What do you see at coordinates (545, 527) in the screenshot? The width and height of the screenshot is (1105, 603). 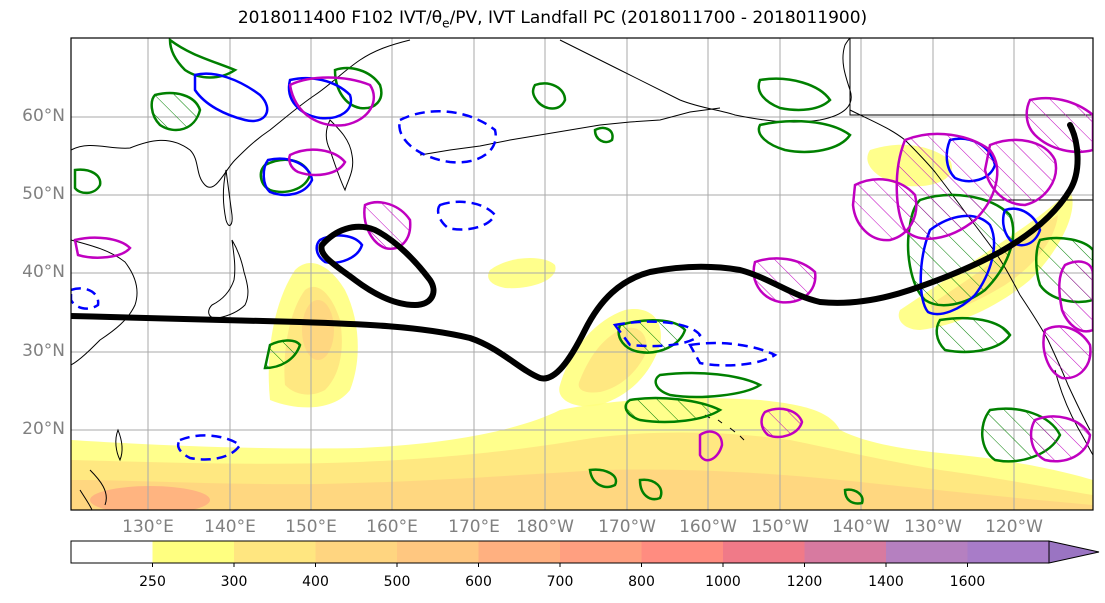 I see `lon-label: 180°W` at bounding box center [545, 527].